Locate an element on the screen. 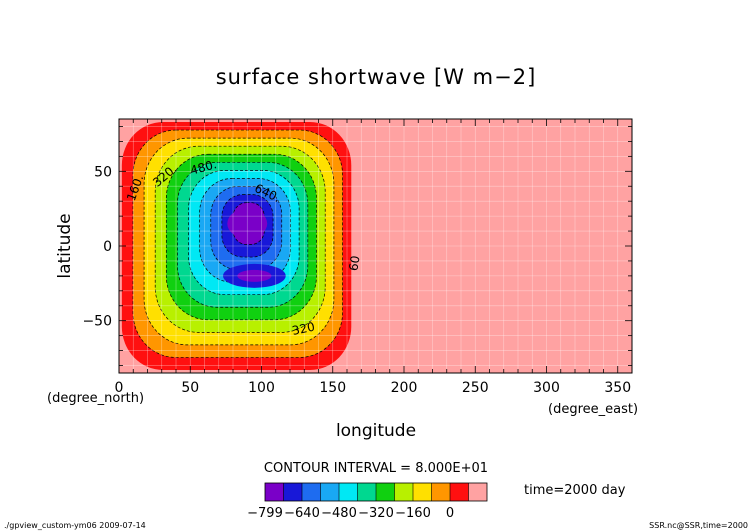  colorbar-frame is located at coordinates (376, 492).